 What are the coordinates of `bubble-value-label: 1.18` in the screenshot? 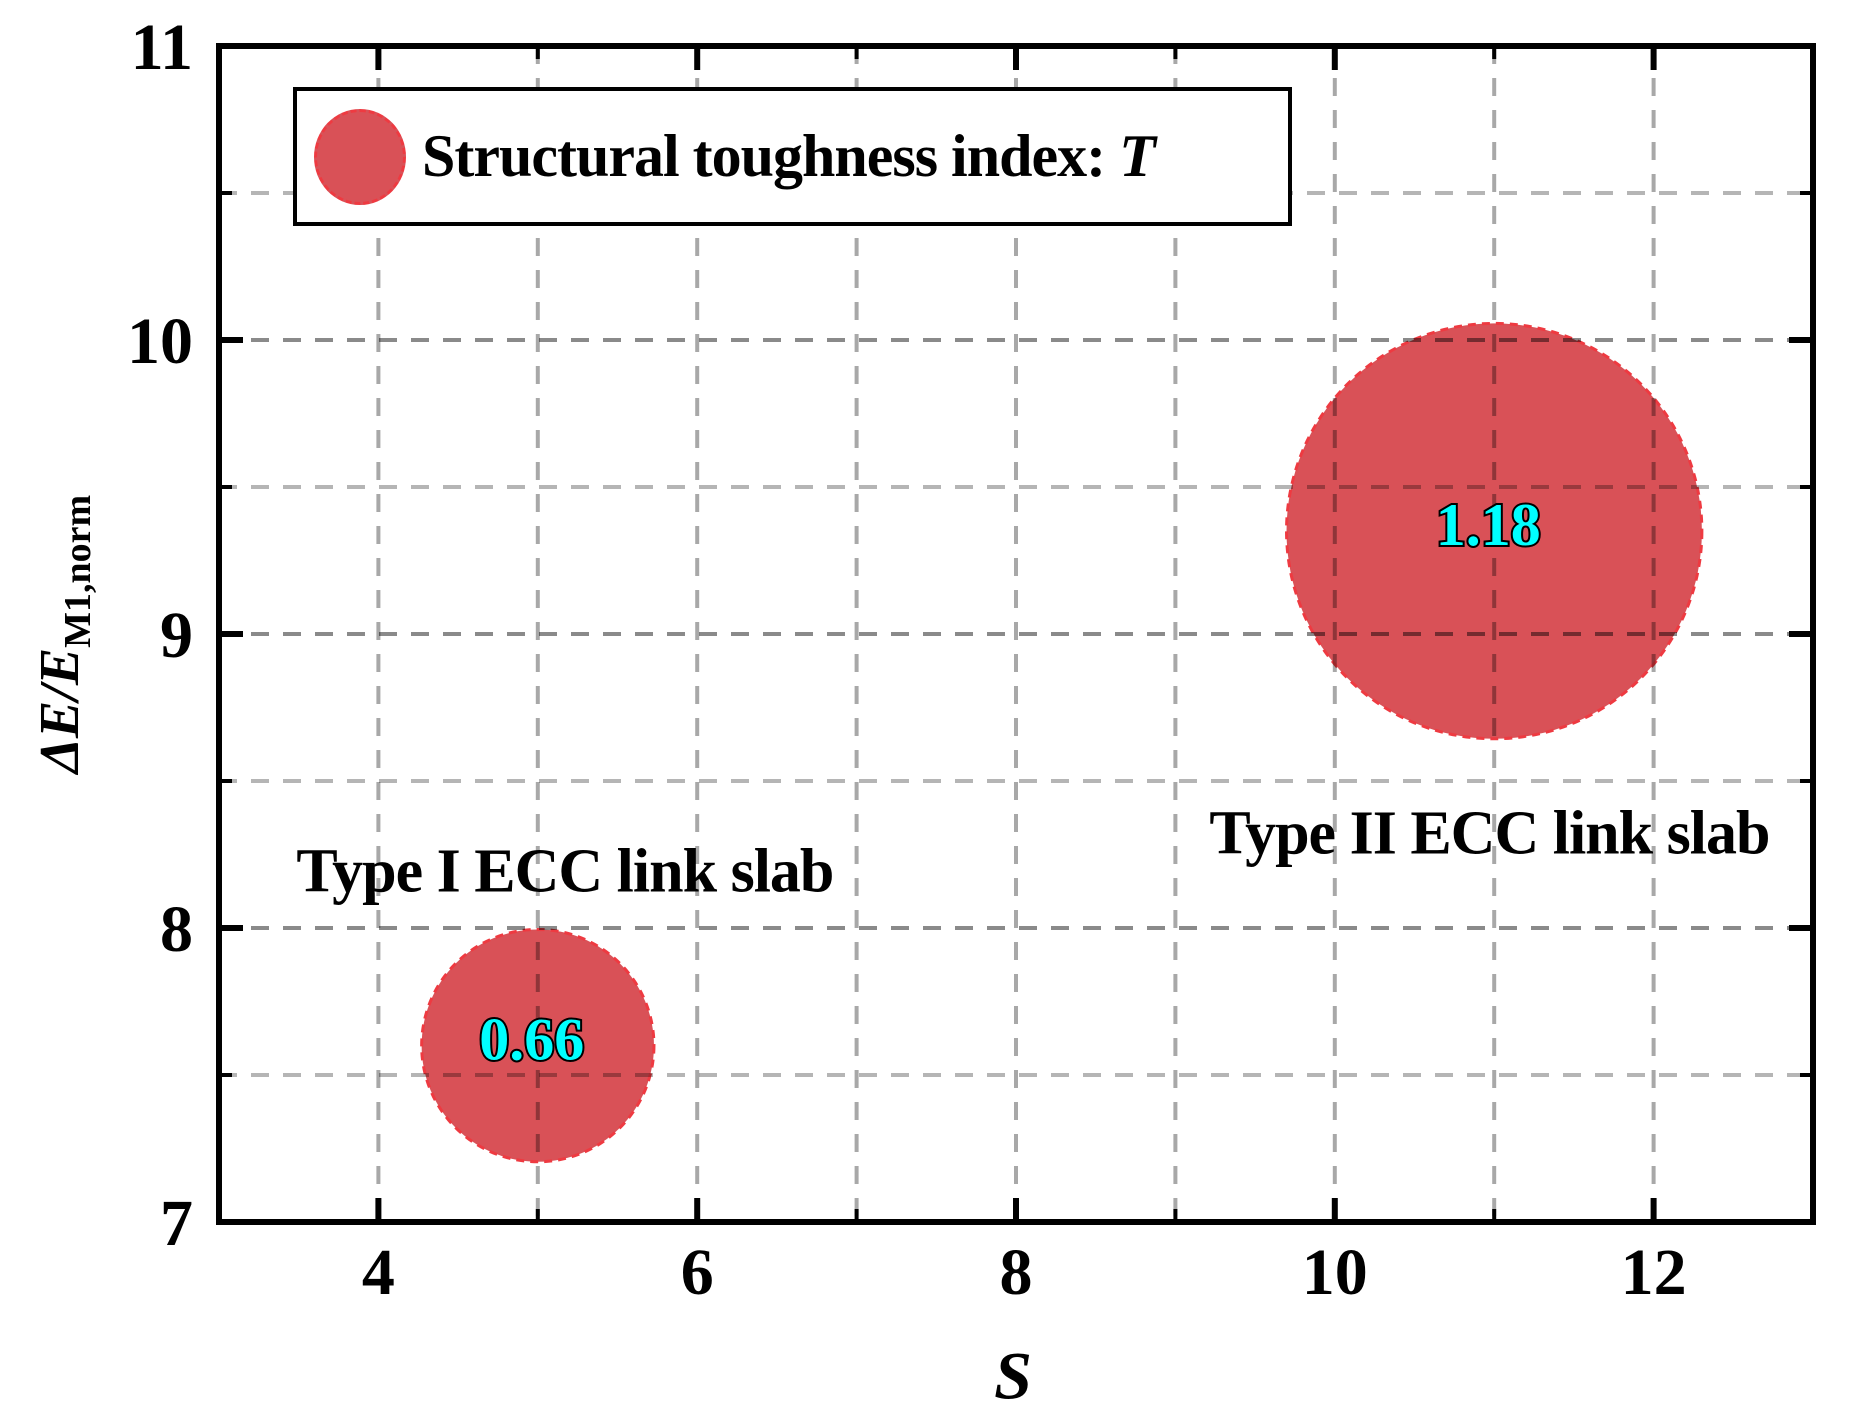 It's located at (1488, 525).